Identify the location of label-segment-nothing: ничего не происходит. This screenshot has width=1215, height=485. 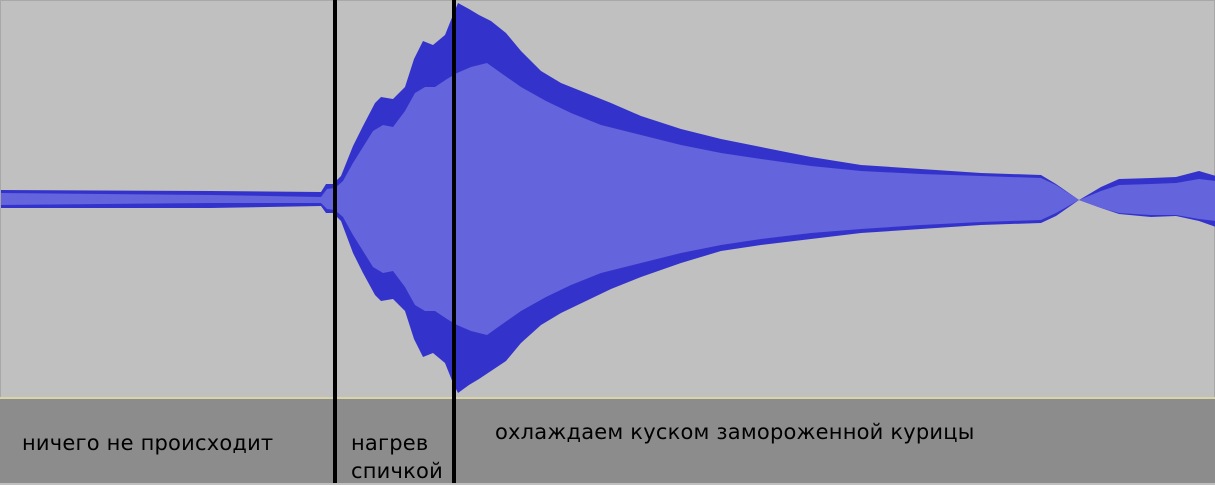
(147, 443).